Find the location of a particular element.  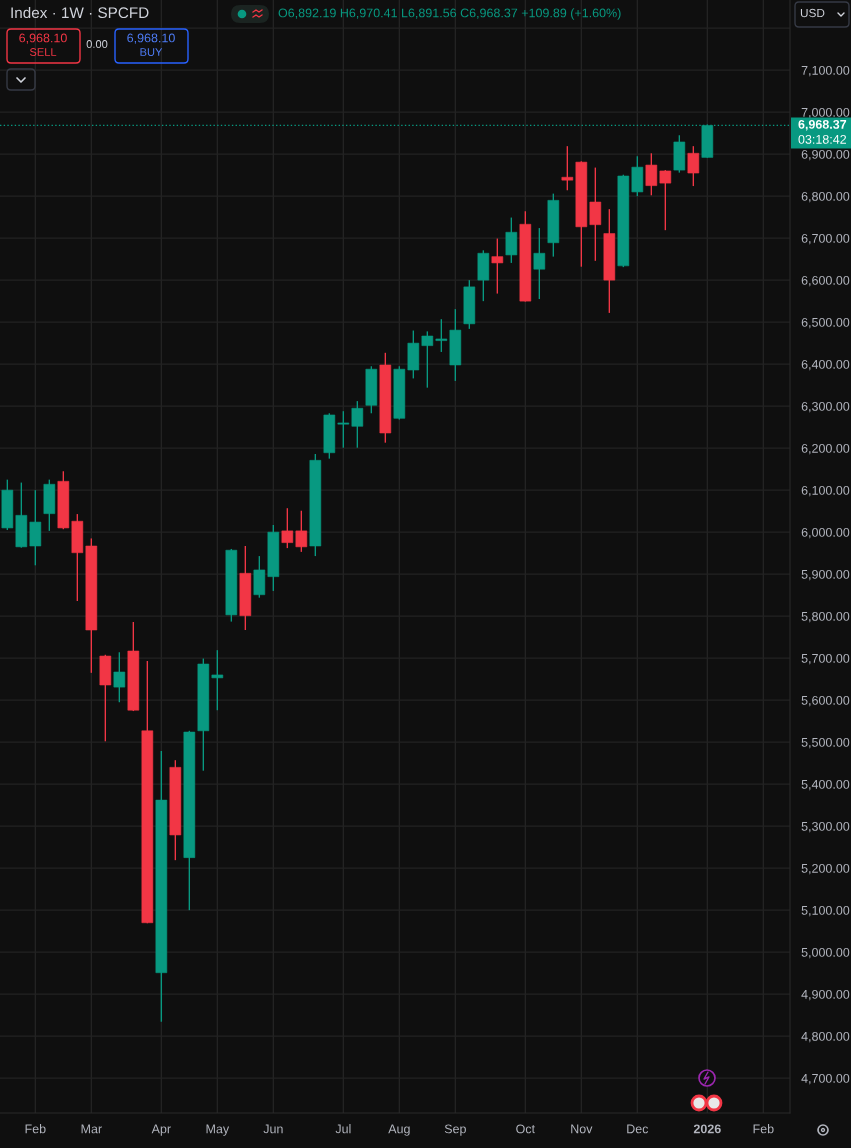

x-tick-label: May is located at coordinates (218, 1130).